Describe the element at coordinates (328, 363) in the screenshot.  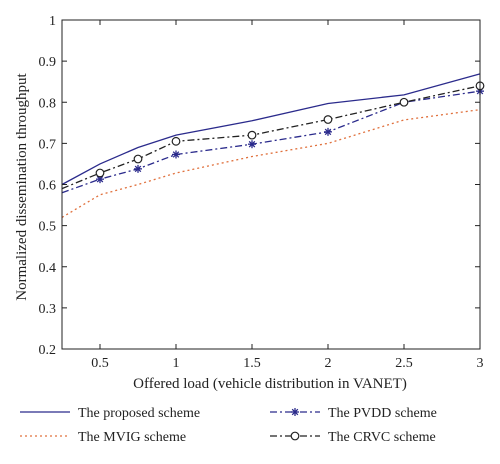
I see `x-tick-label: 2` at that location.